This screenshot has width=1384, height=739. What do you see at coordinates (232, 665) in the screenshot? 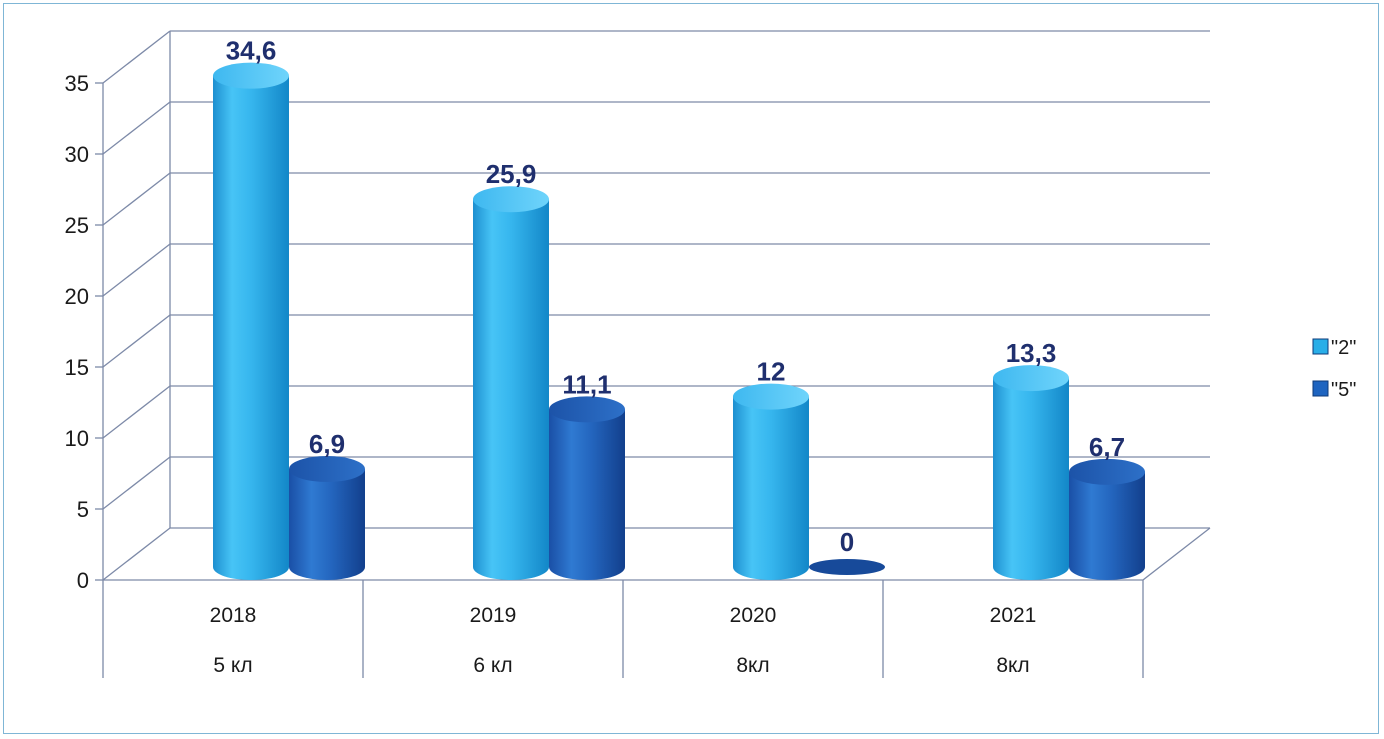
I see `x-subcategory-label: 5 кл` at bounding box center [232, 665].